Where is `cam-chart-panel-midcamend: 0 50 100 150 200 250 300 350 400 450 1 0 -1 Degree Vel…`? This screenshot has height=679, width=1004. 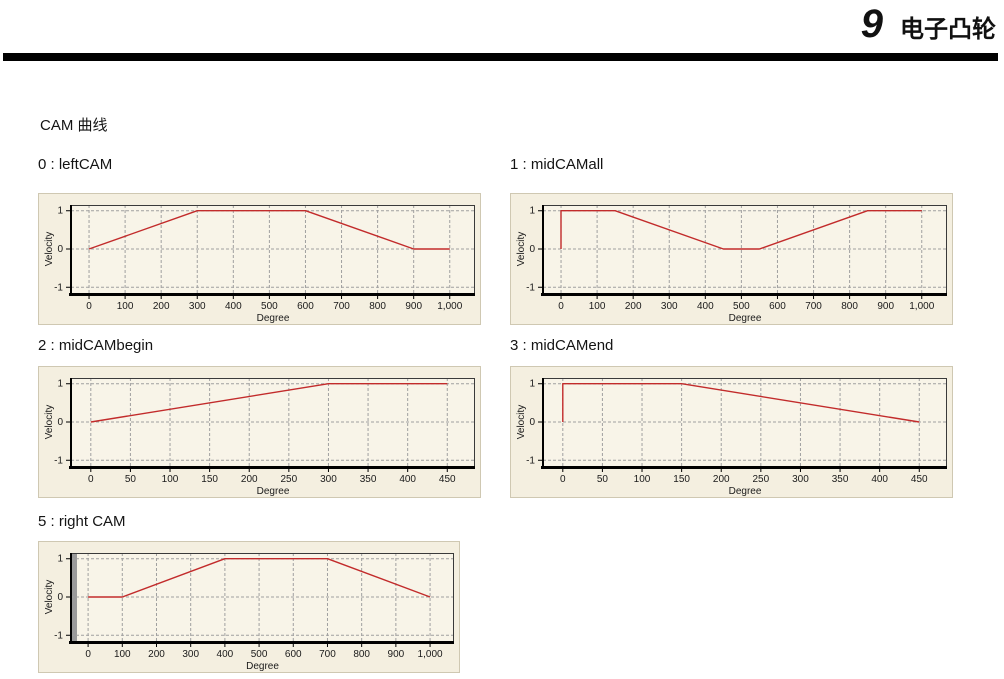 cam-chart-panel-midcamend: 0 50 100 150 200 250 300 350 400 450 1 0 -1 Degree Vel… is located at coordinates (731, 432).